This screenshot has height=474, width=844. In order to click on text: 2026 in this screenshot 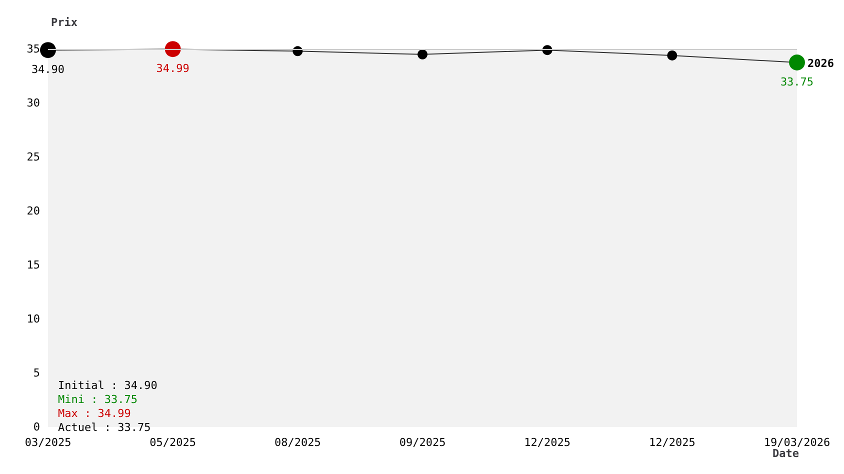, I will do `click(821, 63)`.